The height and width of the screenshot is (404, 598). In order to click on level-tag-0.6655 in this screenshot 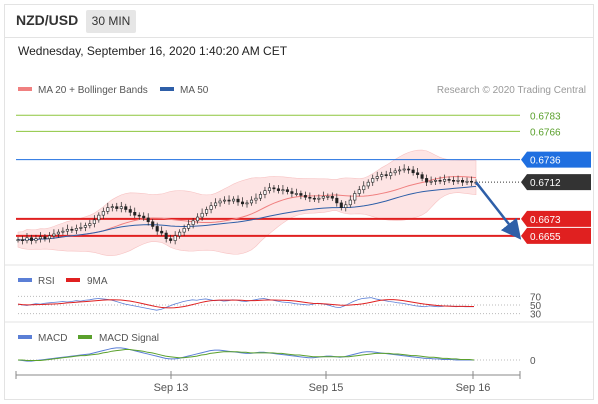, I will do `click(556, 235)`.